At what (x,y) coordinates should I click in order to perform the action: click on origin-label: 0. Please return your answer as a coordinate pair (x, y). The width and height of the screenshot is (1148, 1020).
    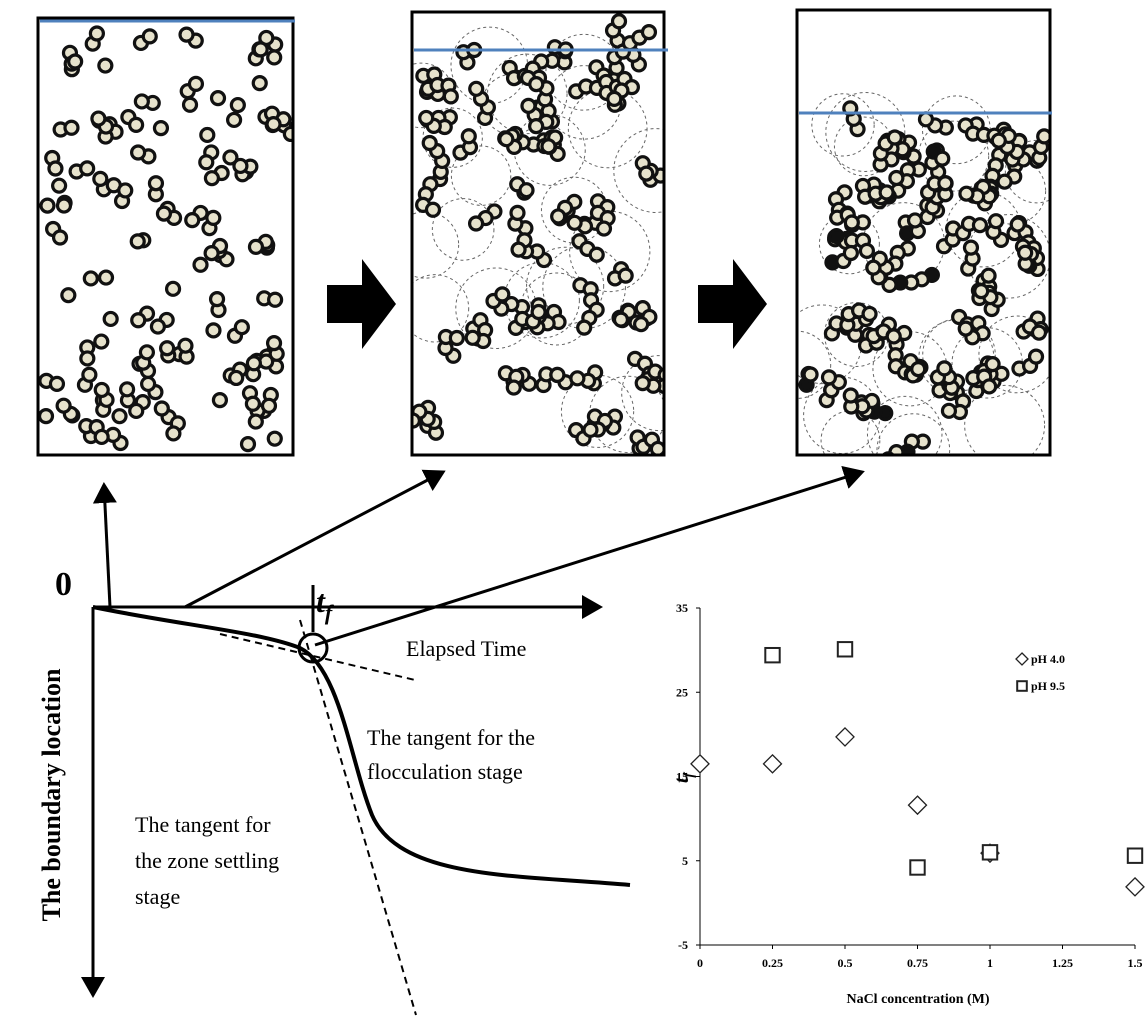
    Looking at the image, I should click on (63, 584).